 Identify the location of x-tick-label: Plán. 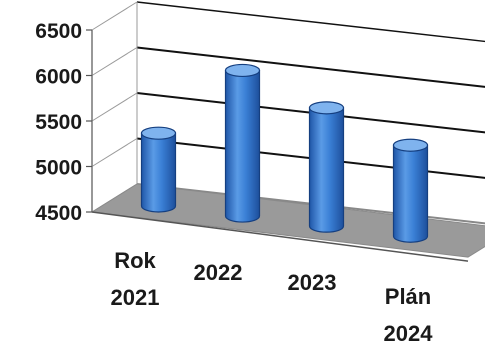
(408, 296).